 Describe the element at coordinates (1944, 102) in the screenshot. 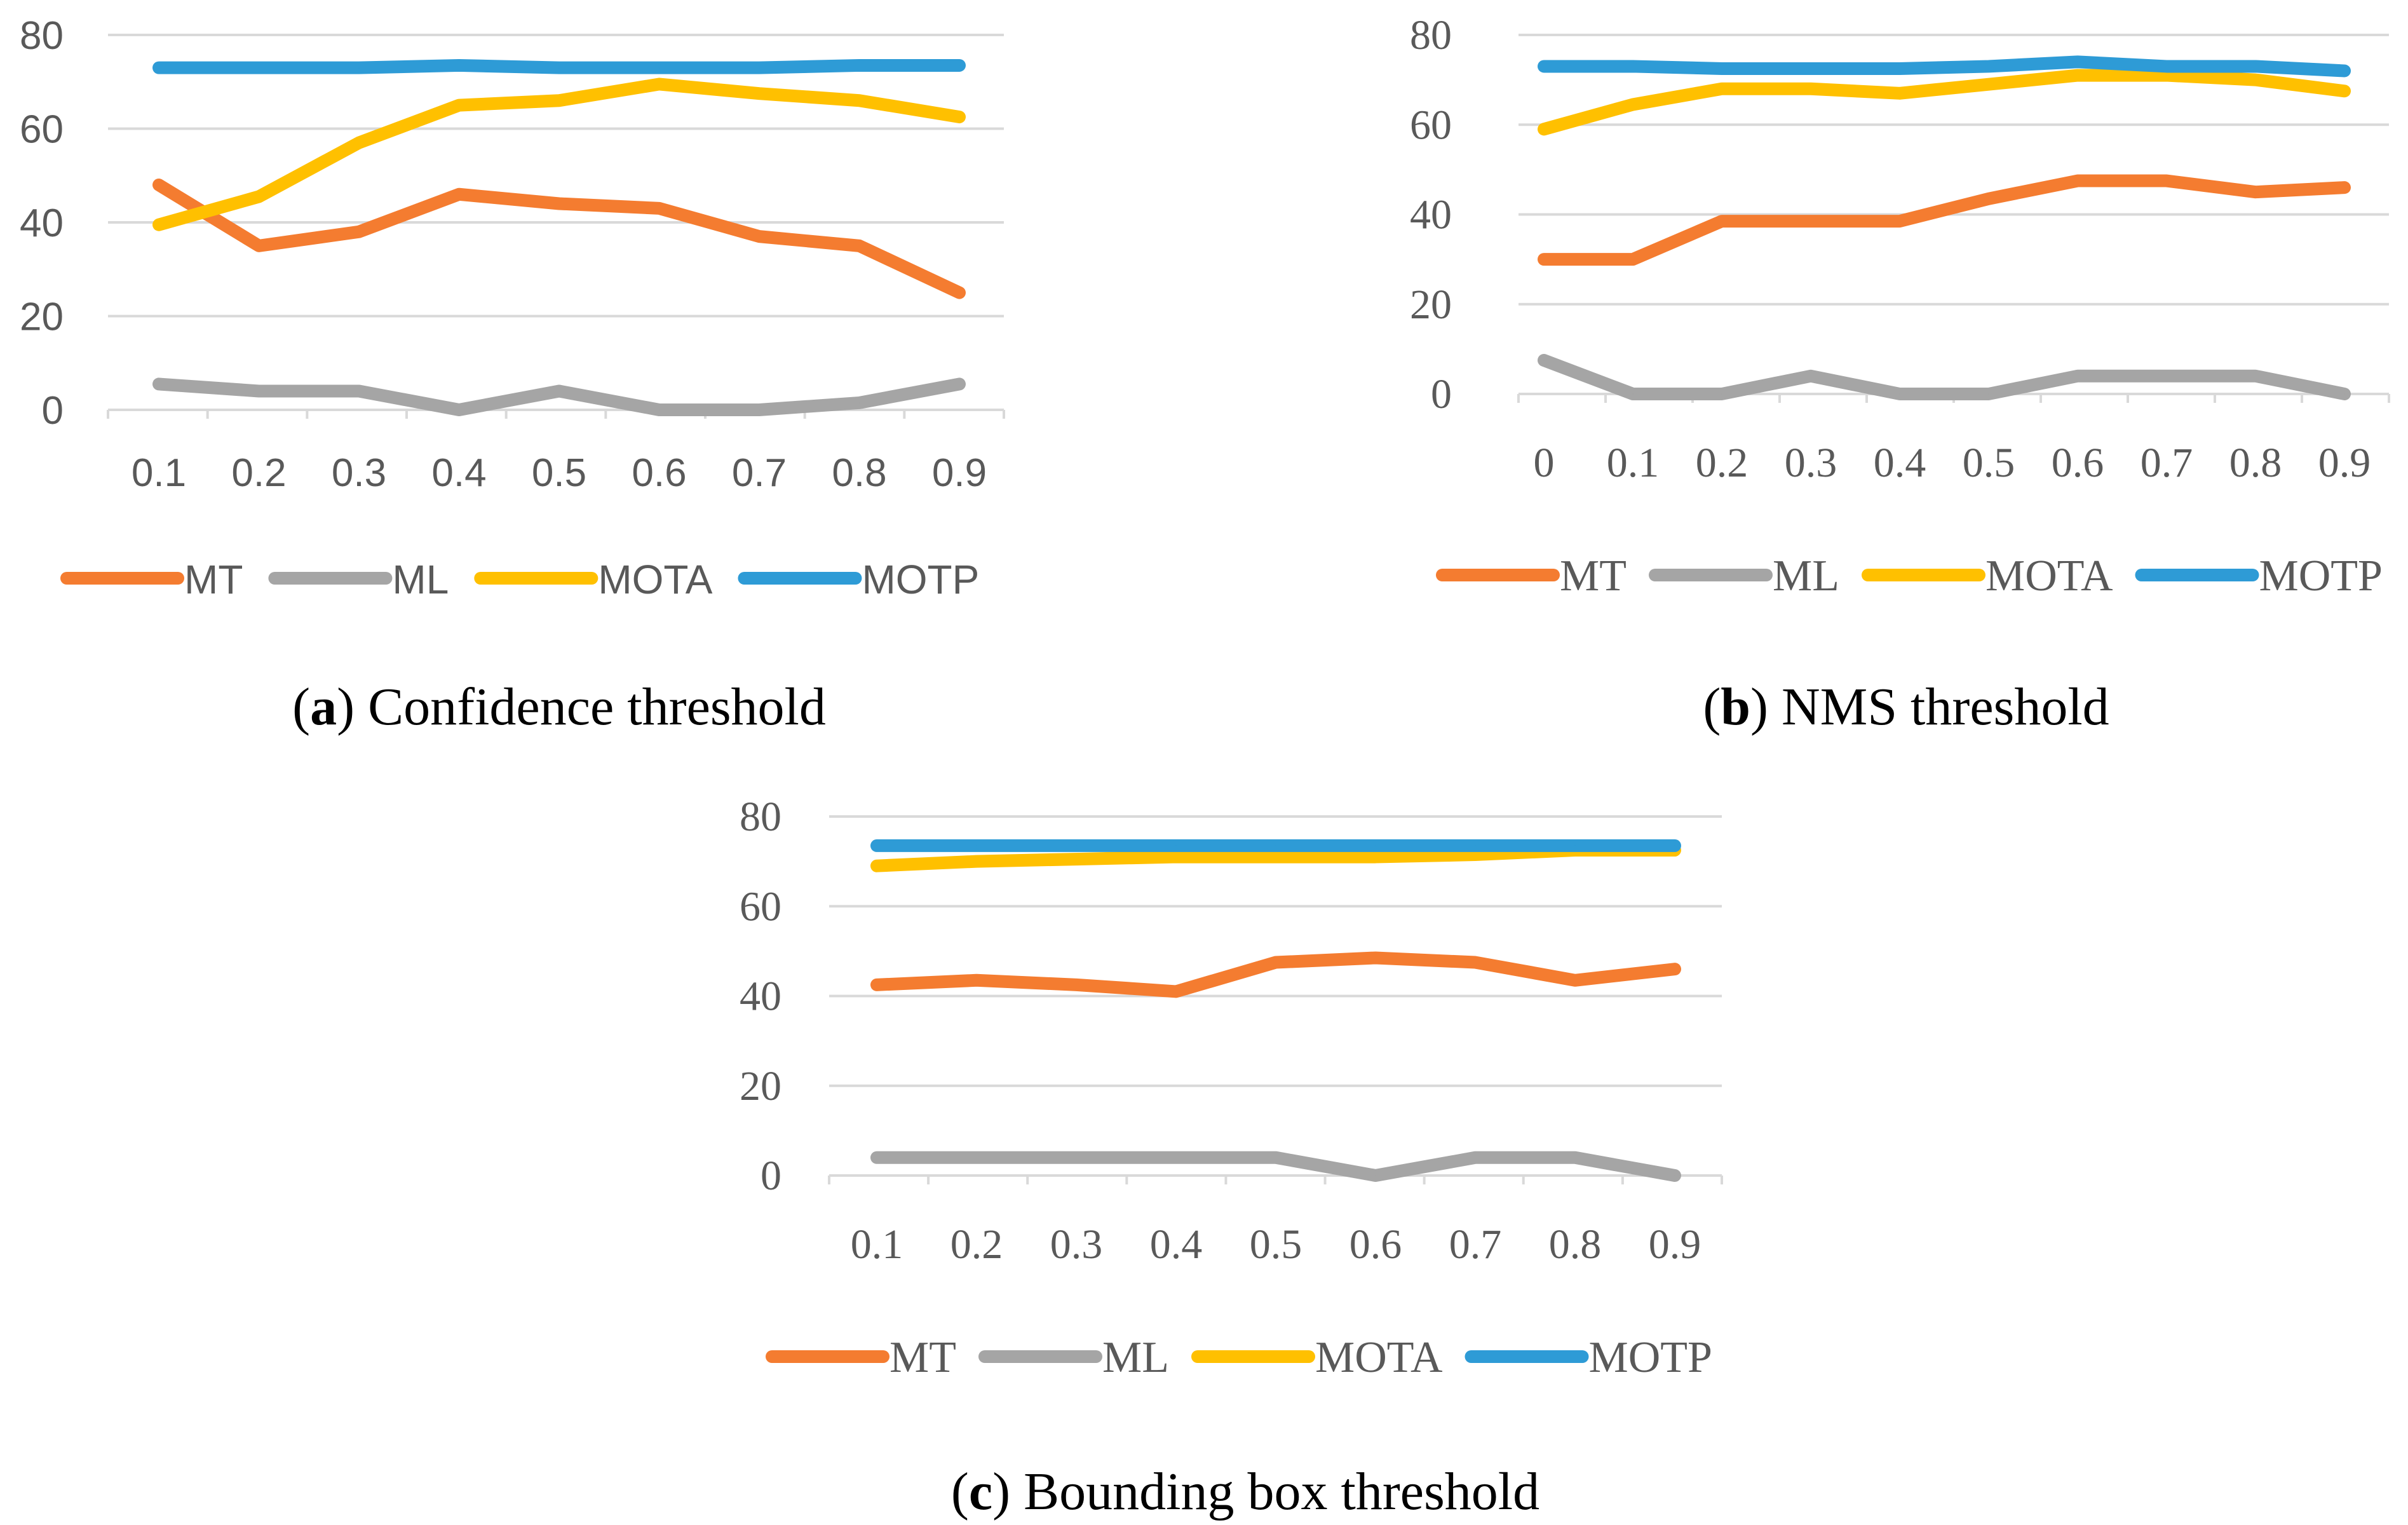

I see `series-line-mota` at that location.